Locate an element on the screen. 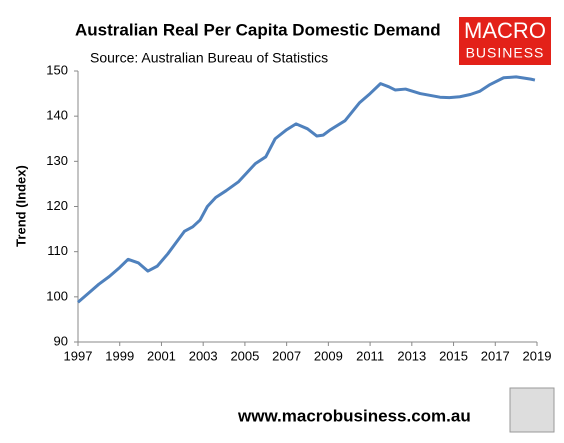  logo-image is located at coordinates (532, 410).